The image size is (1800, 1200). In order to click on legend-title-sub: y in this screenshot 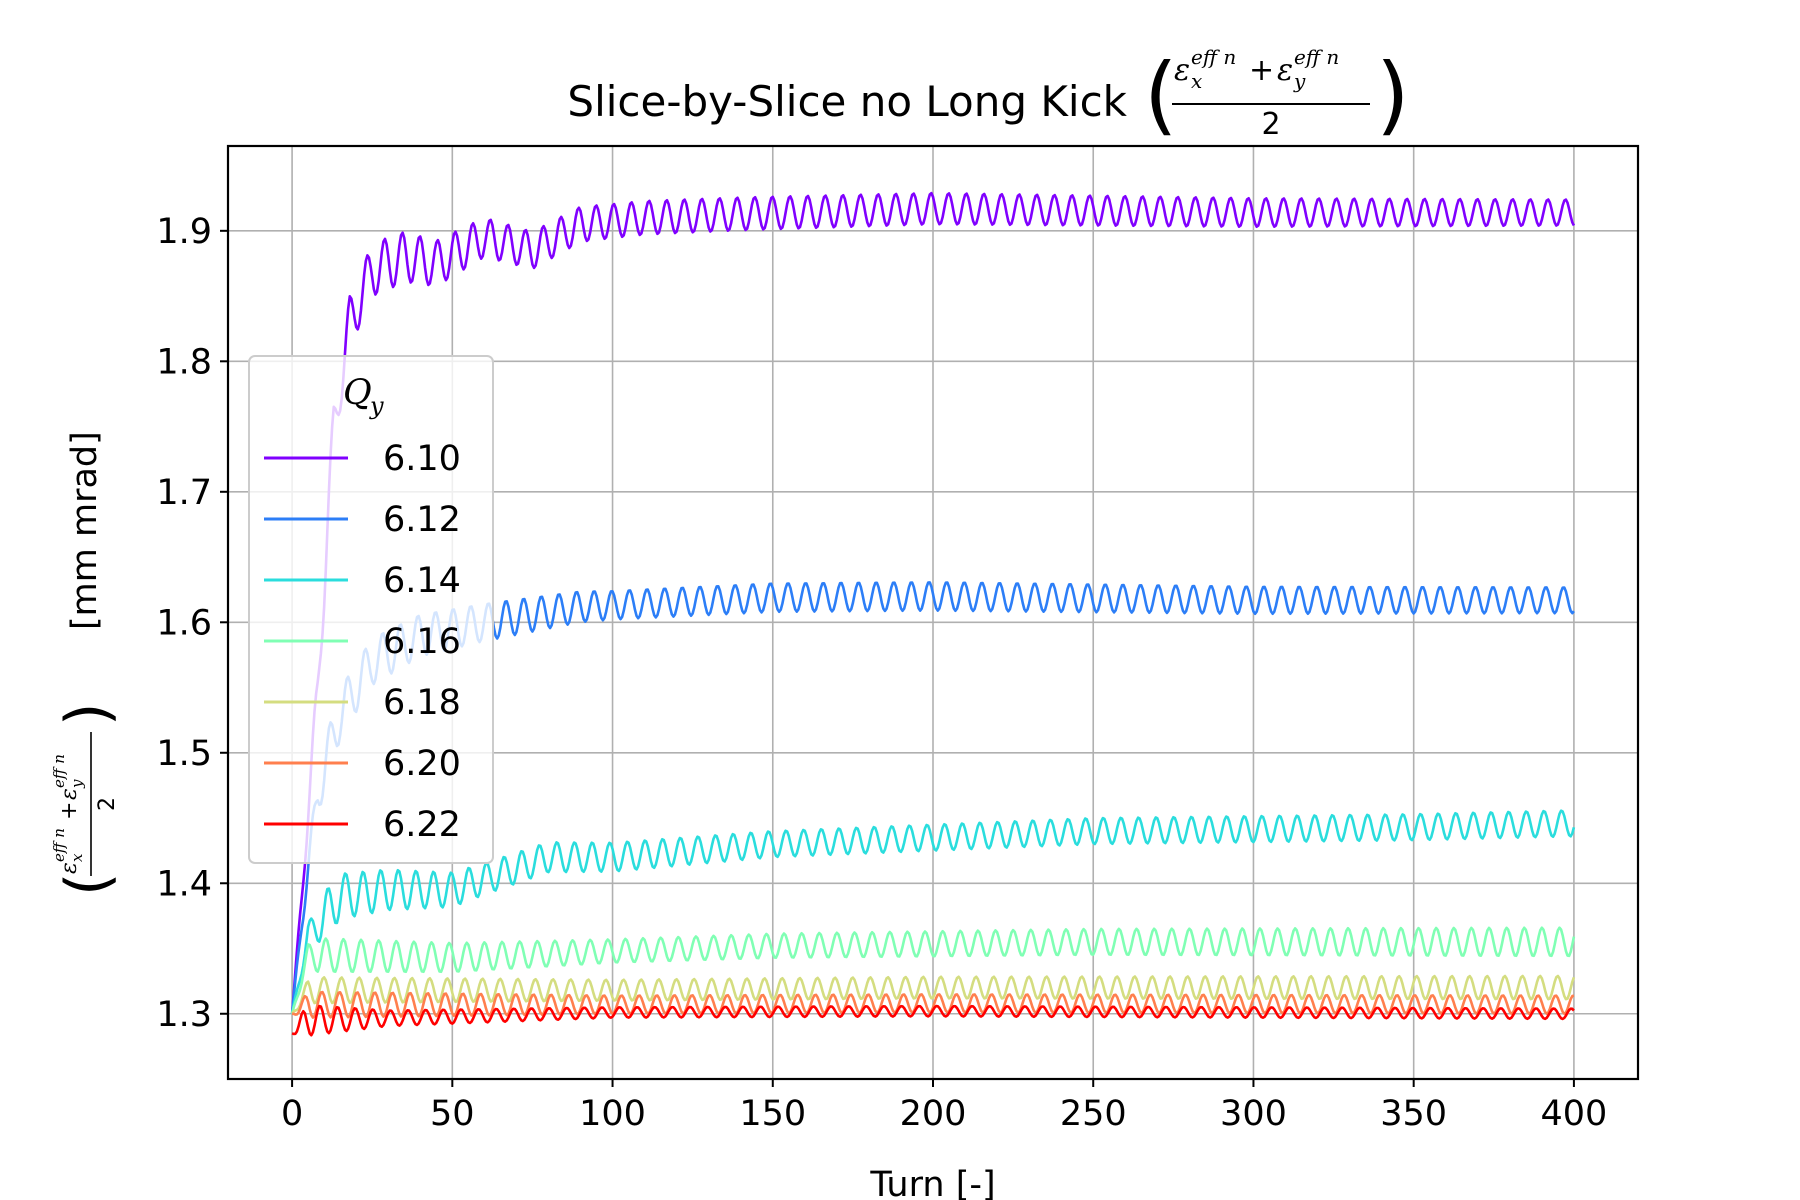, I will do `click(376, 406)`.